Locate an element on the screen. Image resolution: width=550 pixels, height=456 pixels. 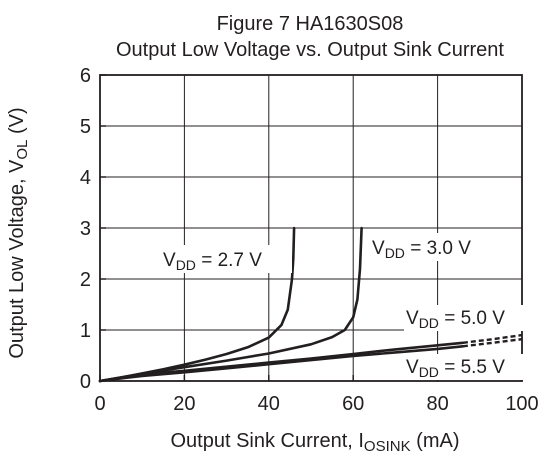
series-label-vdd-2.7: VDD = 2.7 V is located at coordinates (226, 259).